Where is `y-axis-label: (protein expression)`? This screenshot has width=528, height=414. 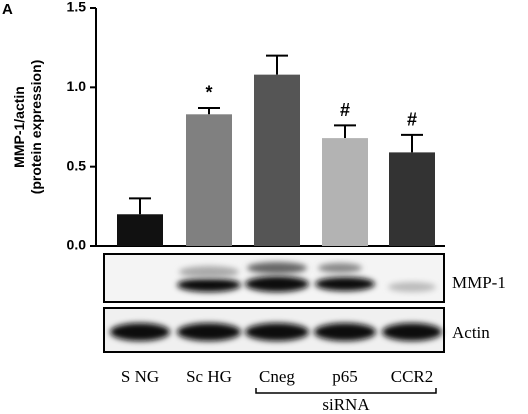 y-axis-label: (protein expression) is located at coordinates (36, 127).